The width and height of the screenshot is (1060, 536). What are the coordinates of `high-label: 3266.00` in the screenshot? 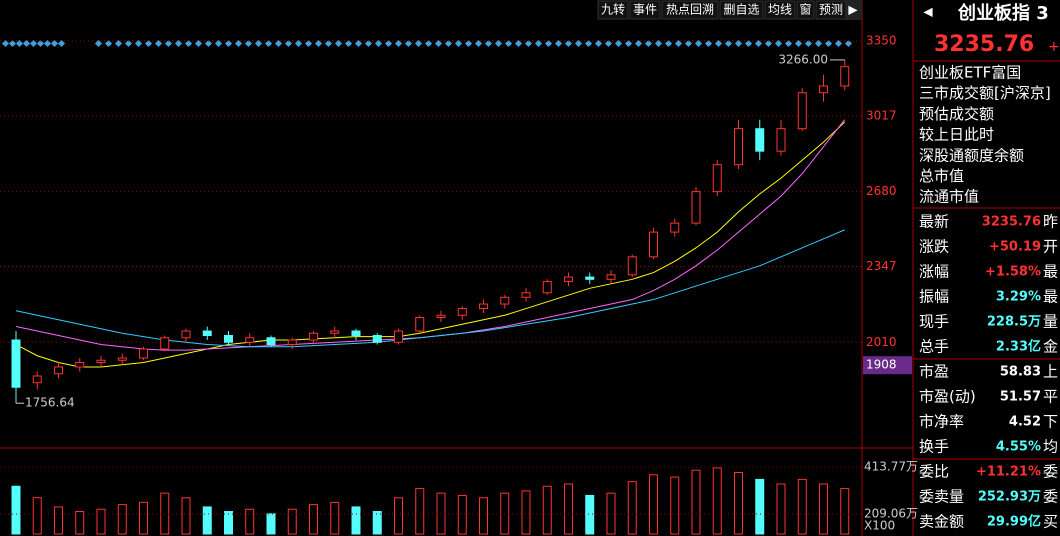 It's located at (803, 59).